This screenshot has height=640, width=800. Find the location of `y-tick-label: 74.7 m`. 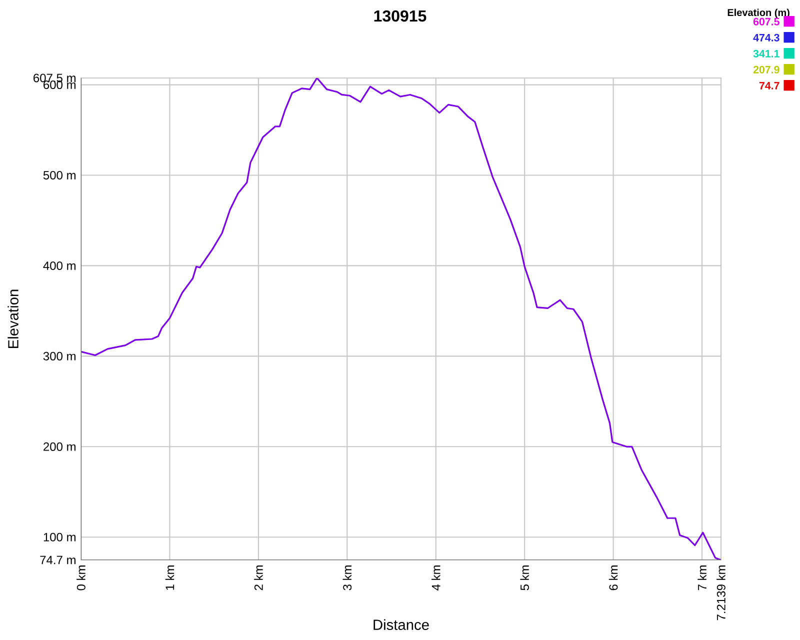

y-tick-label: 74.7 m is located at coordinates (58, 560).